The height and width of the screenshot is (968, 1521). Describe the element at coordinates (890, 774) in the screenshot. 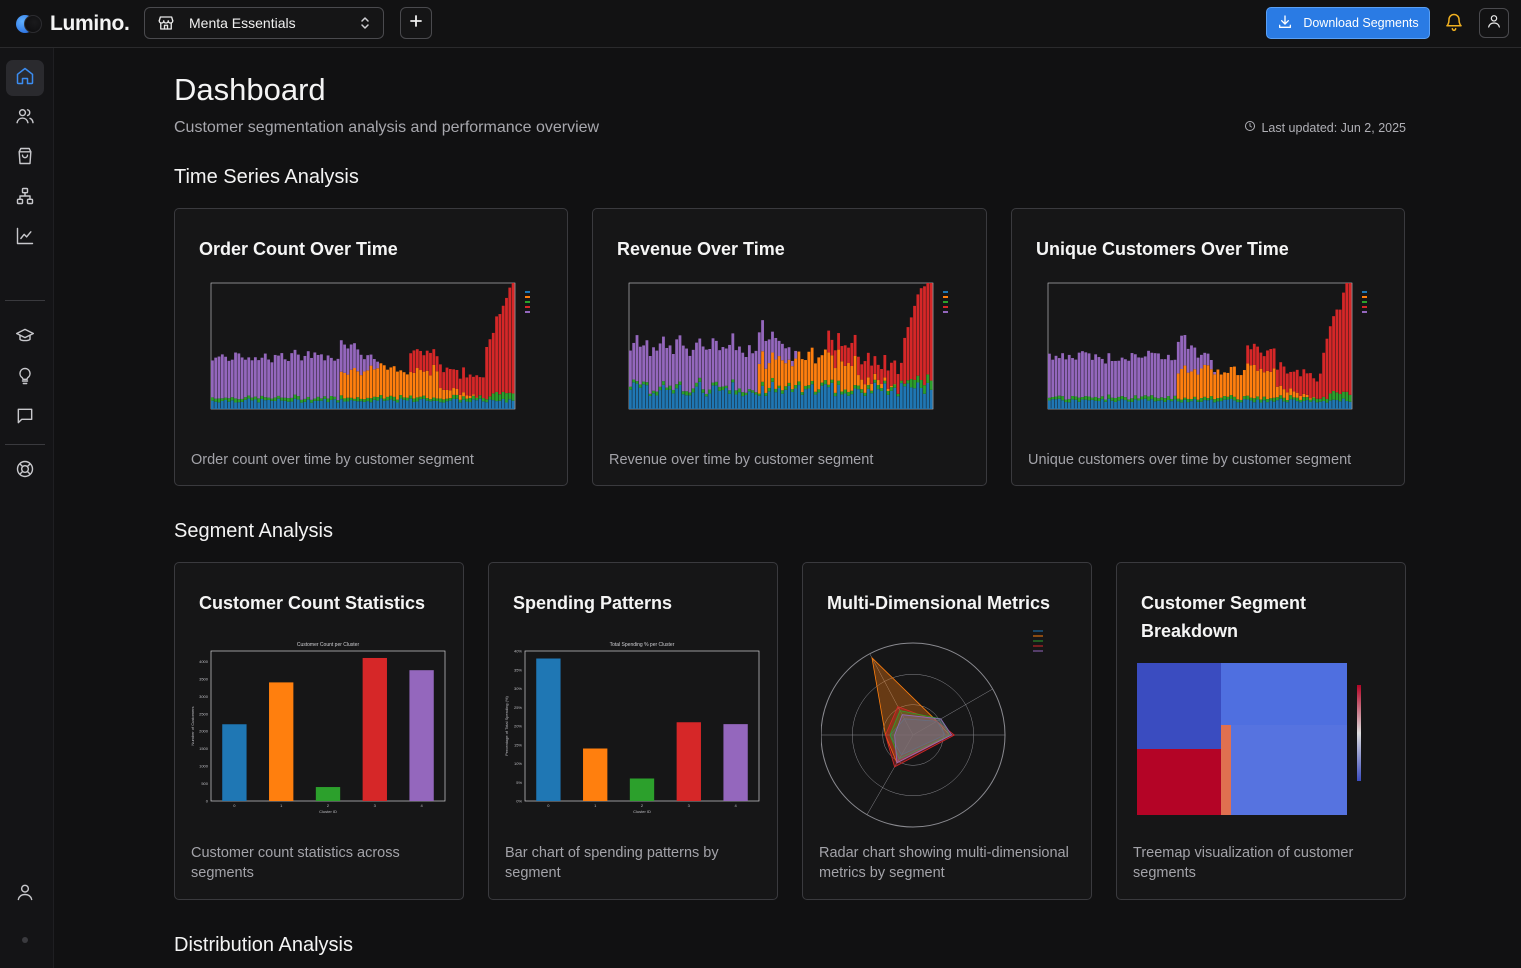

I see `radar-axis` at that location.